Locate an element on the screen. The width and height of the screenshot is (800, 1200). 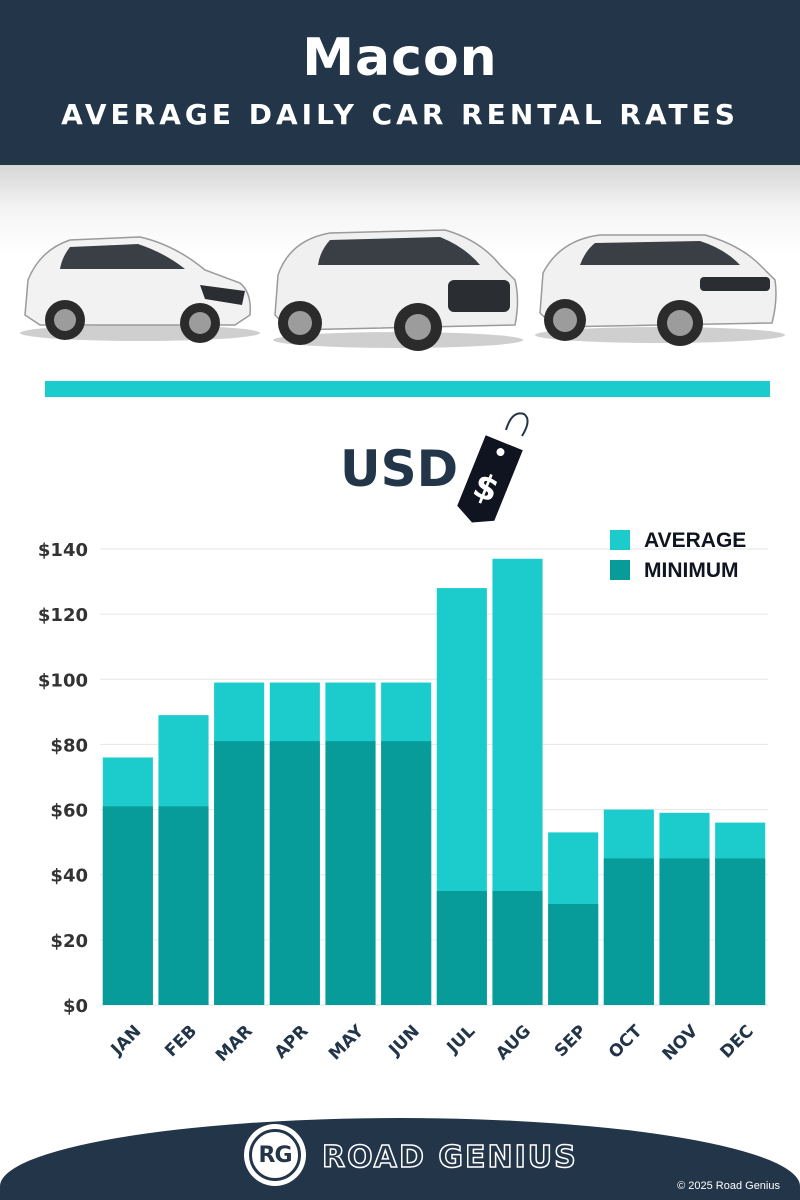
logo-monogram: RG is located at coordinates (275, 1155).